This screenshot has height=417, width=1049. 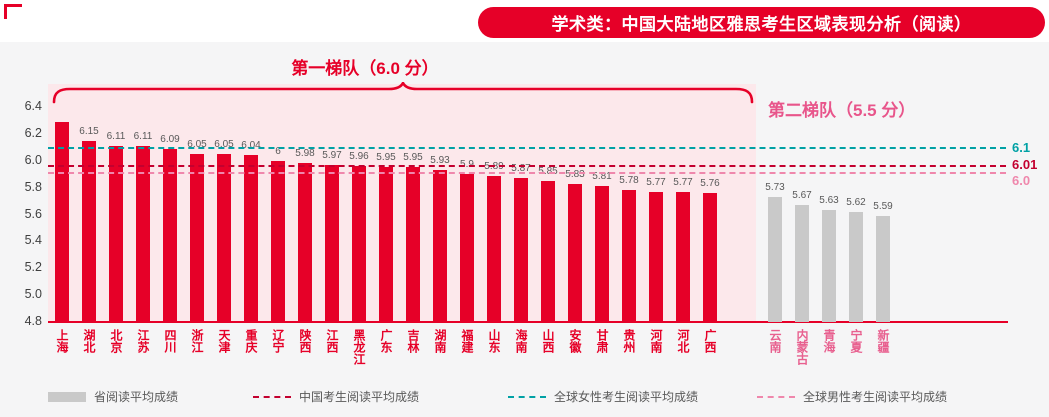 What do you see at coordinates (548, 171) in the screenshot?
I see `bar-value-label: 5.85` at bounding box center [548, 171].